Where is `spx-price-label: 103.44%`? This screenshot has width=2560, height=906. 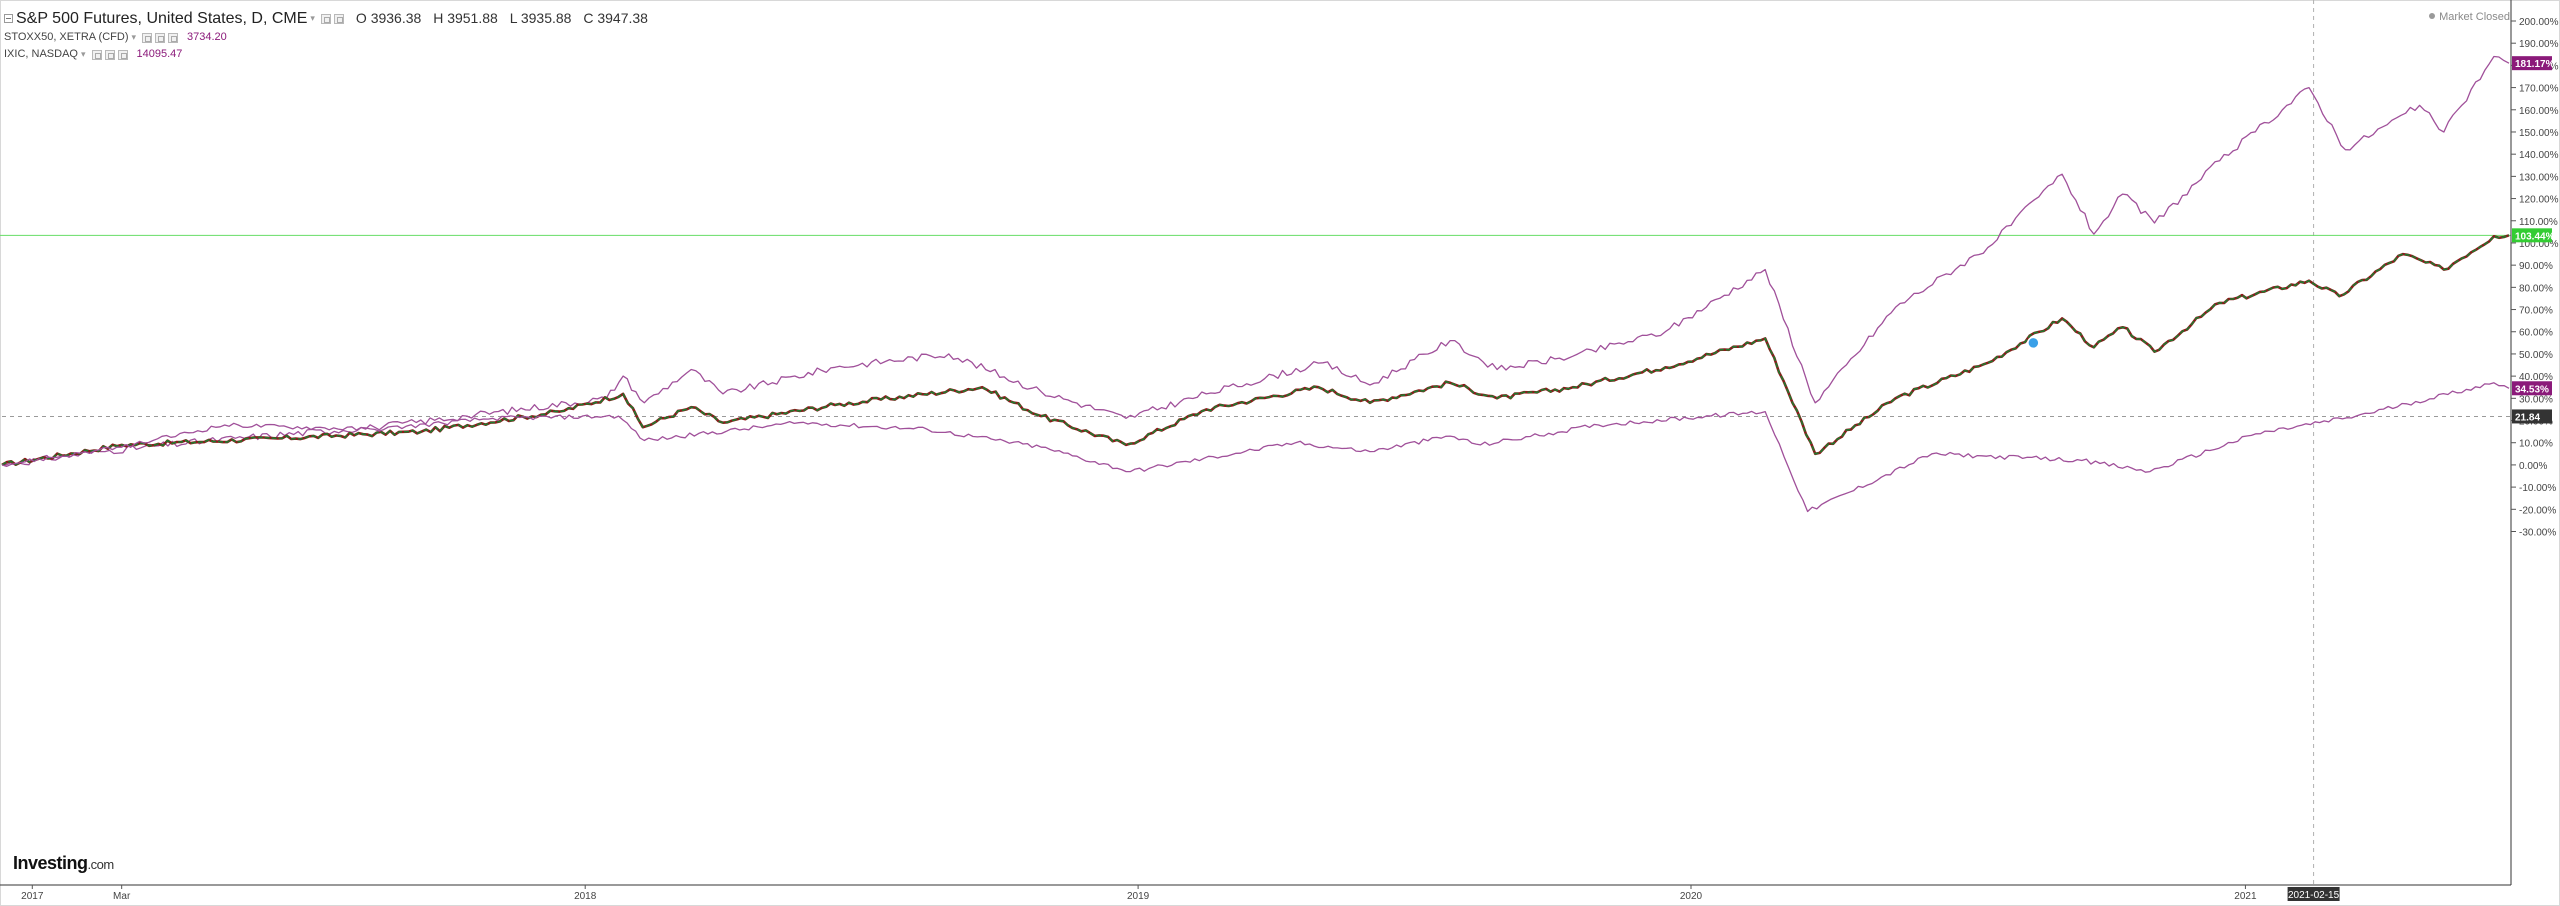
spx-price-label: 103.44% is located at coordinates (2535, 236).